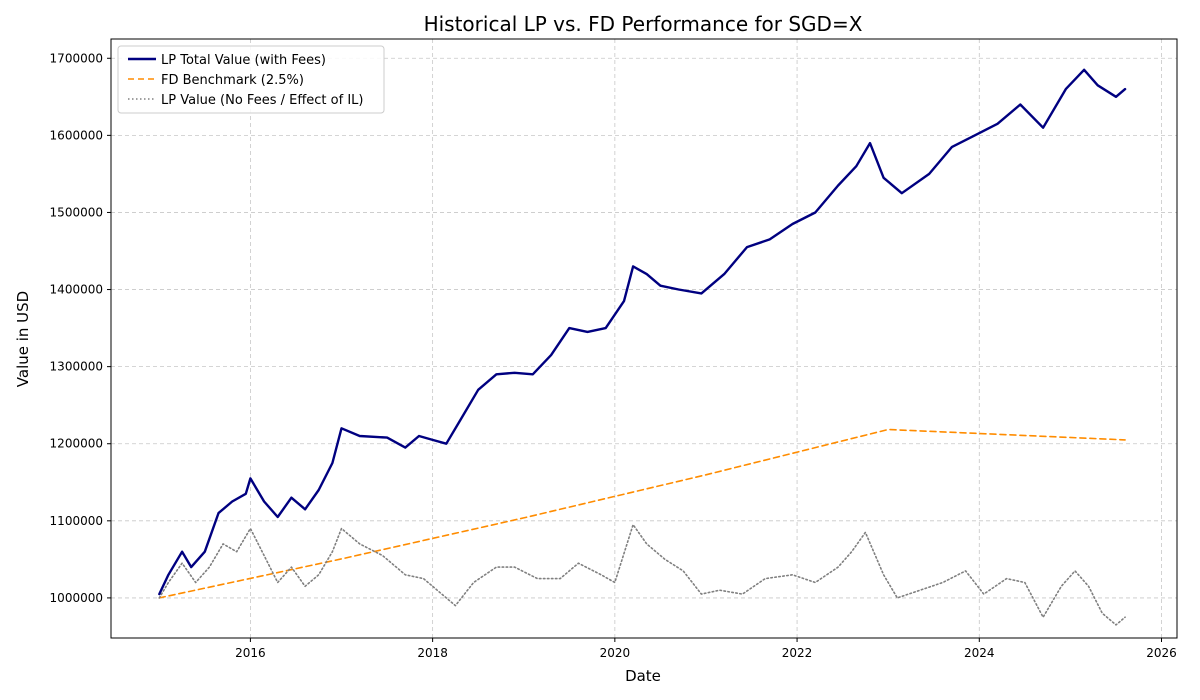 The height and width of the screenshot is (700, 1200). I want to click on y-tick-label: 1500000, so click(76, 212).